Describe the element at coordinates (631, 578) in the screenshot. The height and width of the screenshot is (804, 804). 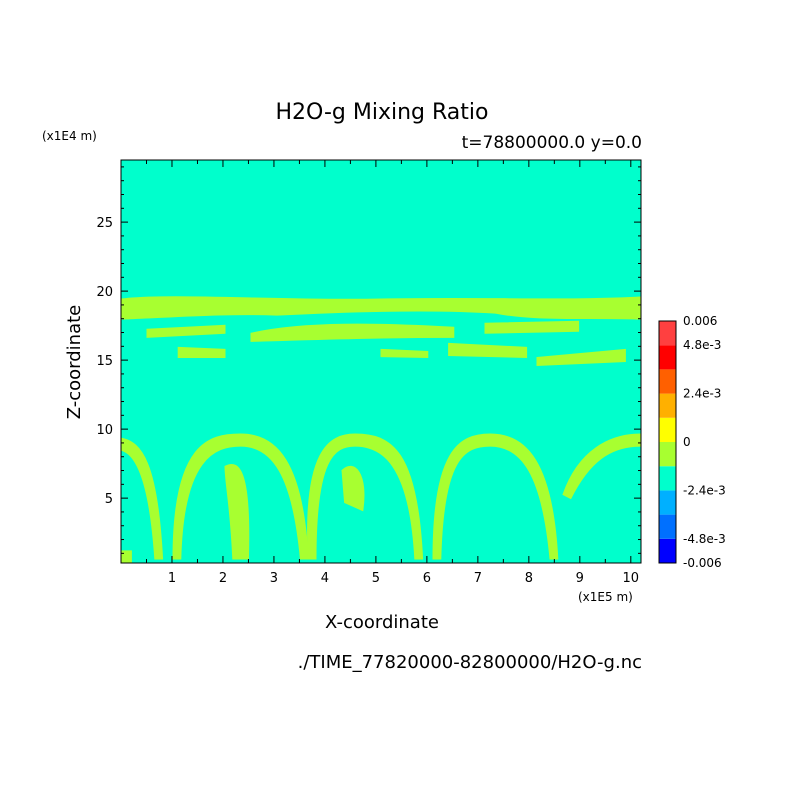
I see `x-tick-label: 10` at that location.